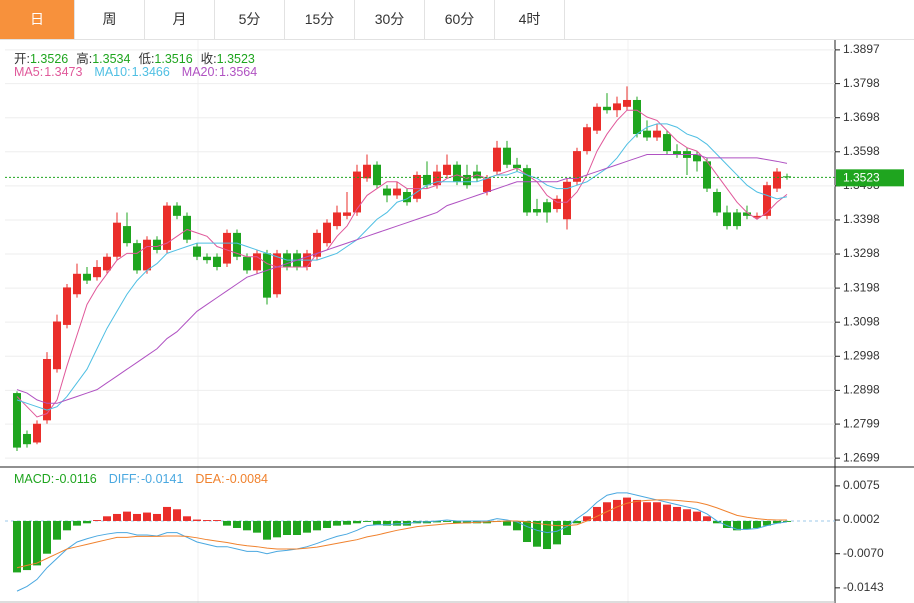 The width and height of the screenshot is (914, 603). What do you see at coordinates (861, 151) in the screenshot?
I see `y-tick-label: 1.3598` at bounding box center [861, 151].